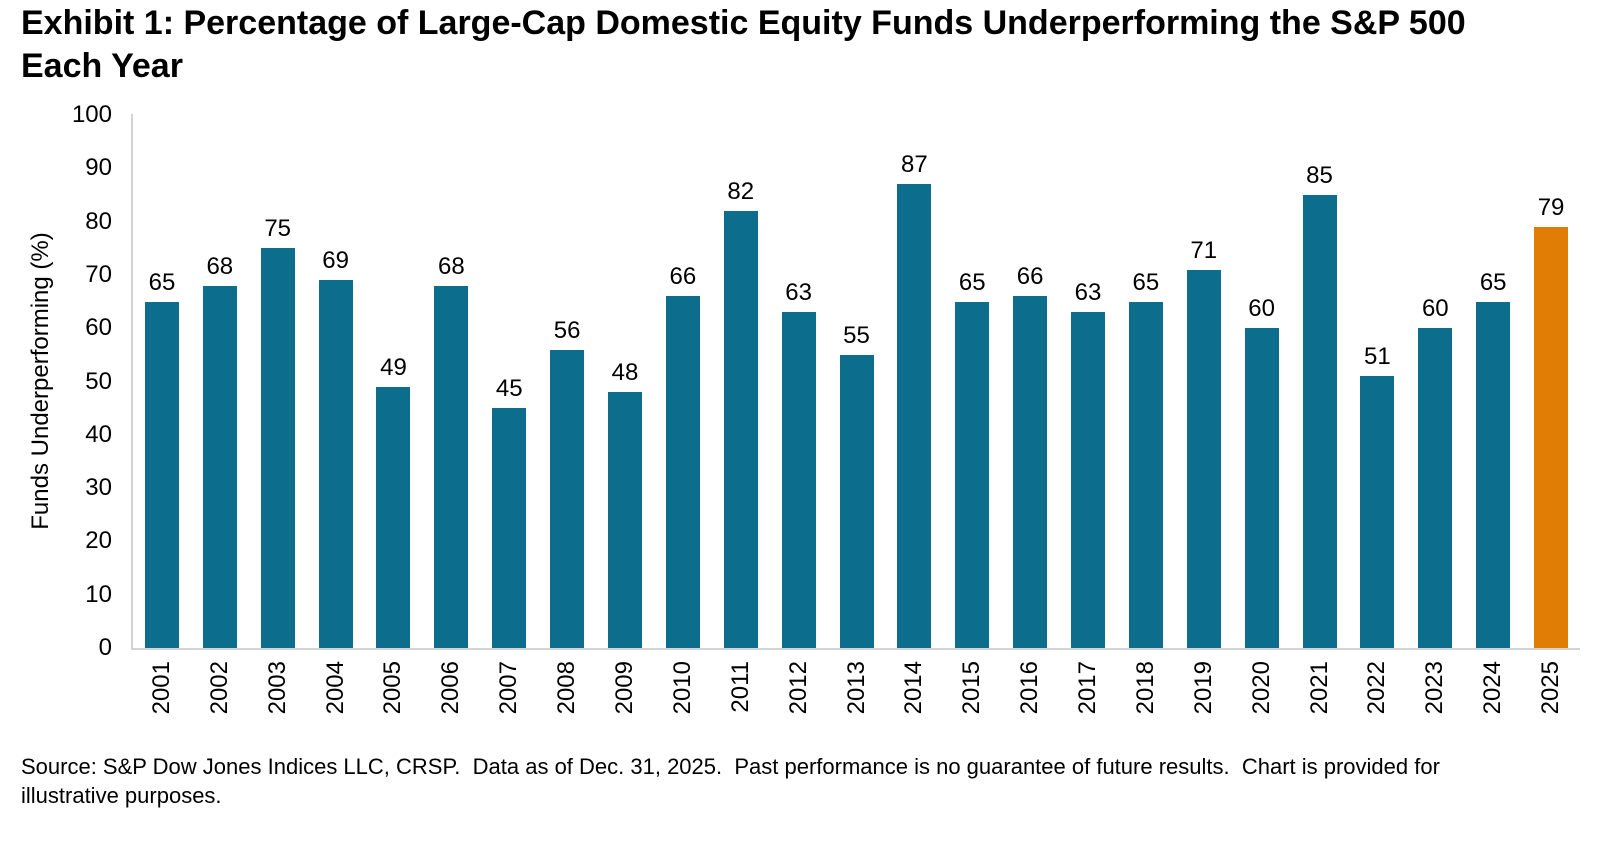 The image size is (1600, 843). What do you see at coordinates (98, 381) in the screenshot?
I see `y-tick-label: 50` at bounding box center [98, 381].